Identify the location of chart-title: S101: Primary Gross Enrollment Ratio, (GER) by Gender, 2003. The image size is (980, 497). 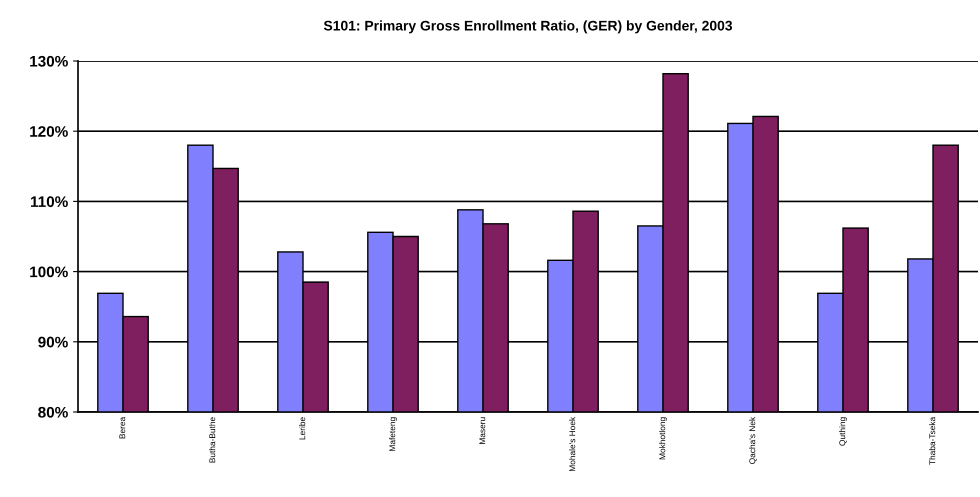
(528, 27).